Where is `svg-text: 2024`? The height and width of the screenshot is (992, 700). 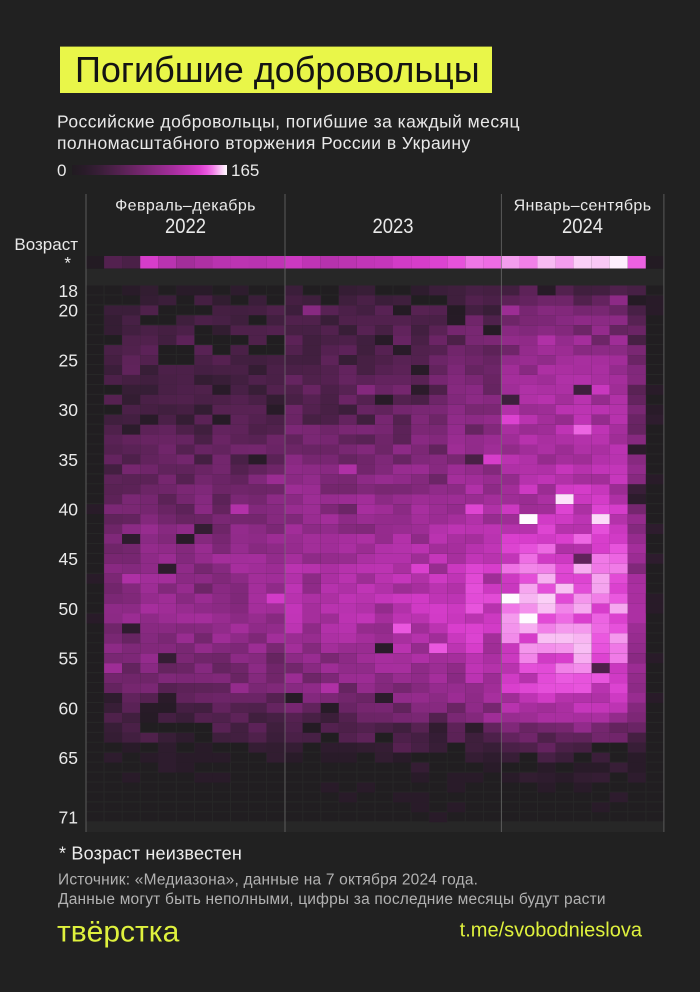 svg-text: 2024 is located at coordinates (582, 226).